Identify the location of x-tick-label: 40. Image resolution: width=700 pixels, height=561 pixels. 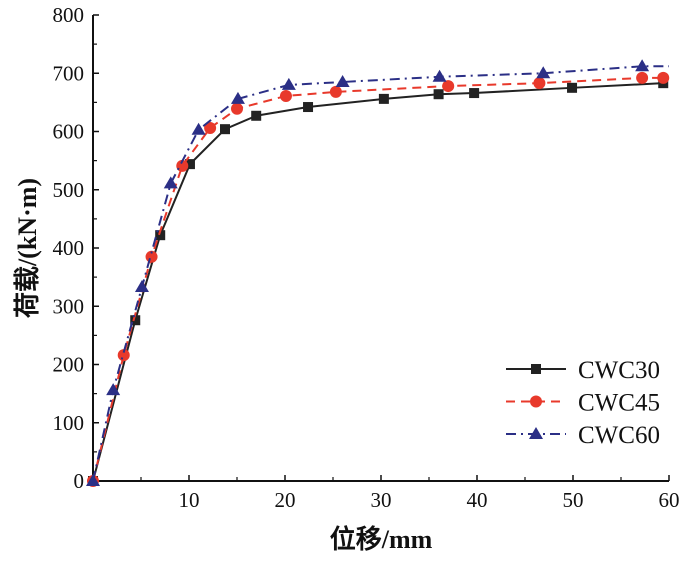
(477, 500).